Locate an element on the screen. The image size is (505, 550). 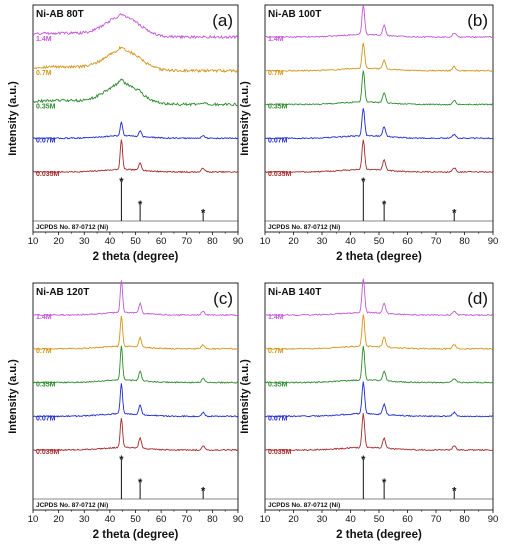
panel-title: Ni-AB 140T is located at coordinates (294, 292).